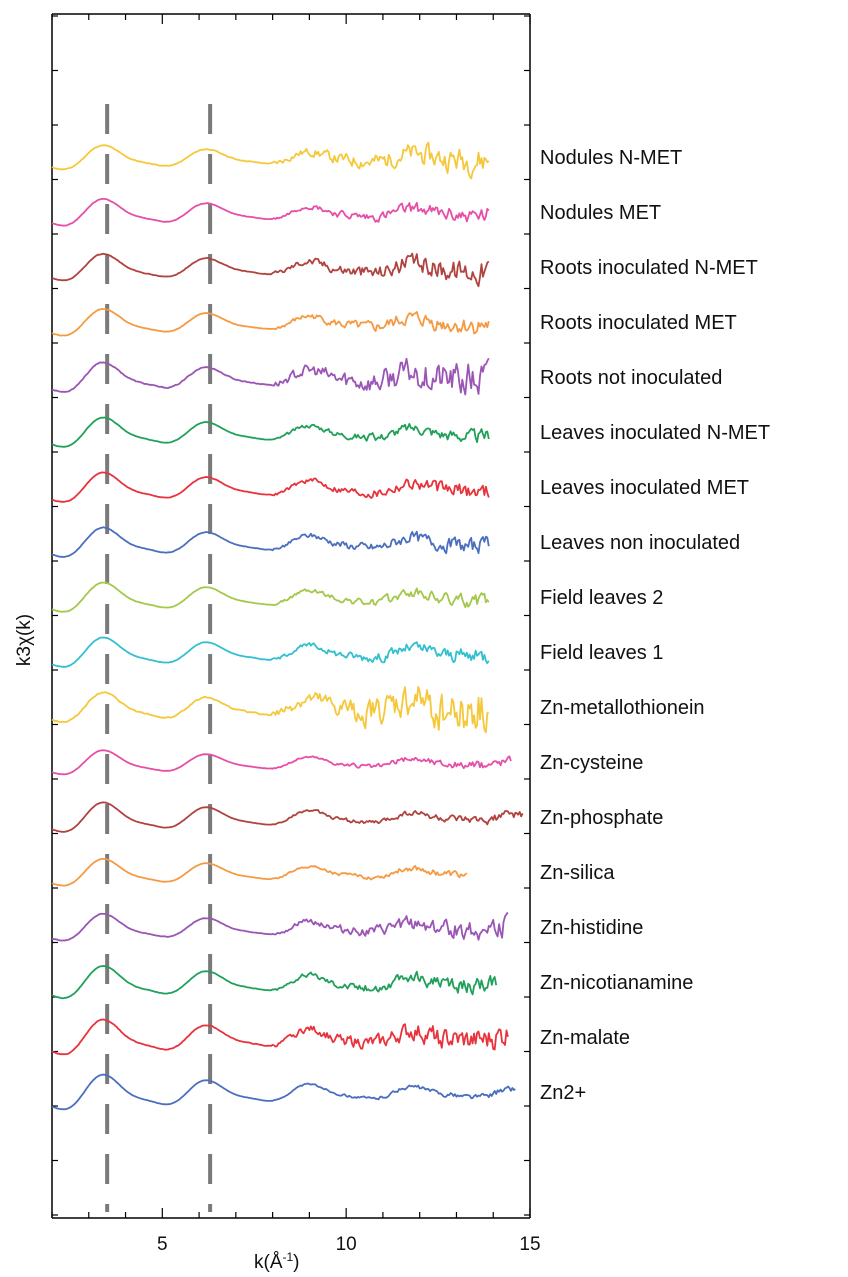 Image resolution: width=848 pixels, height=1277 pixels. Describe the element at coordinates (649, 268) in the screenshot. I see `series-label: Roots inoculated N-MET` at that location.